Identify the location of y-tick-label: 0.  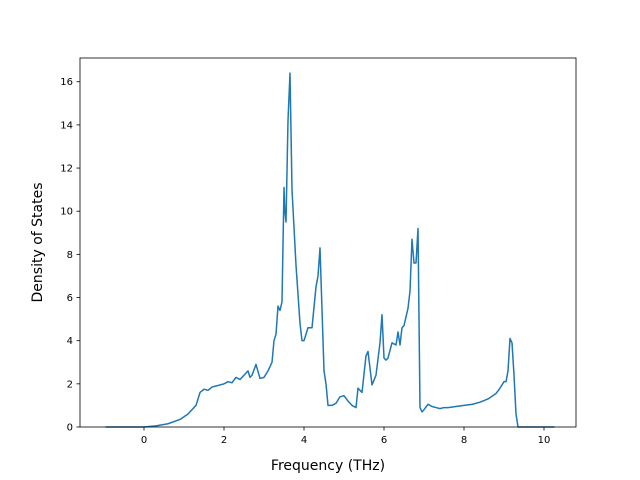
(70, 428).